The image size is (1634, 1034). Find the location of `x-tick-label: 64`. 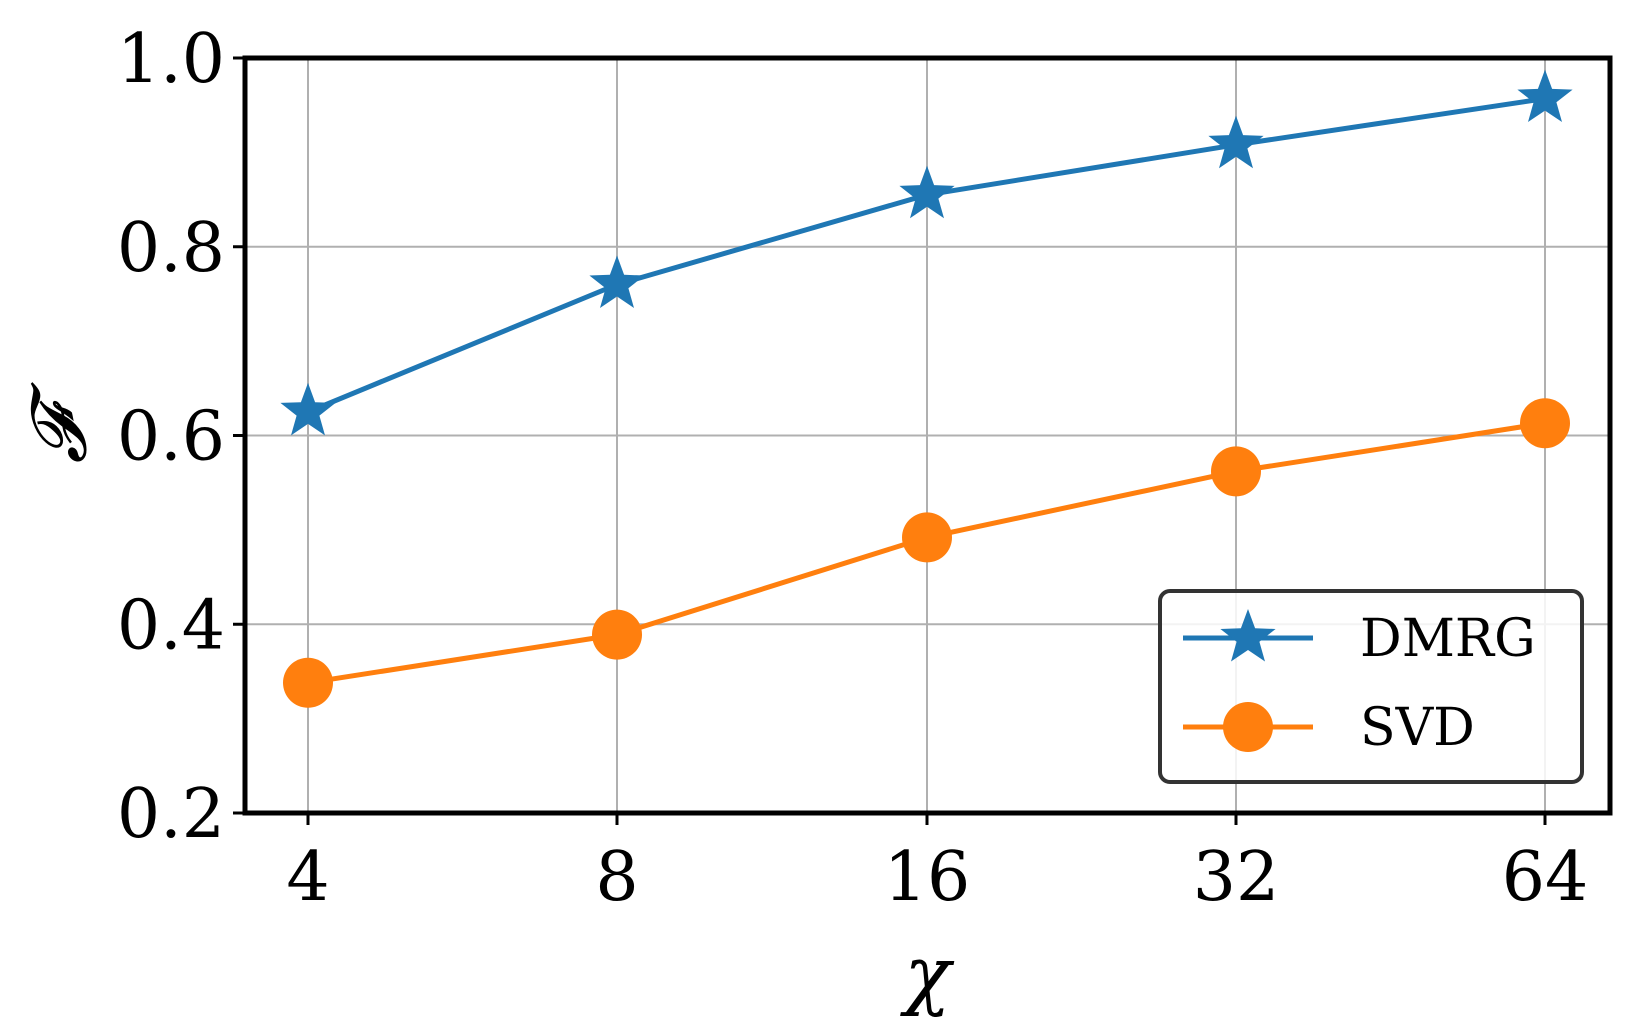

x-tick-label: 64 is located at coordinates (1545, 877).